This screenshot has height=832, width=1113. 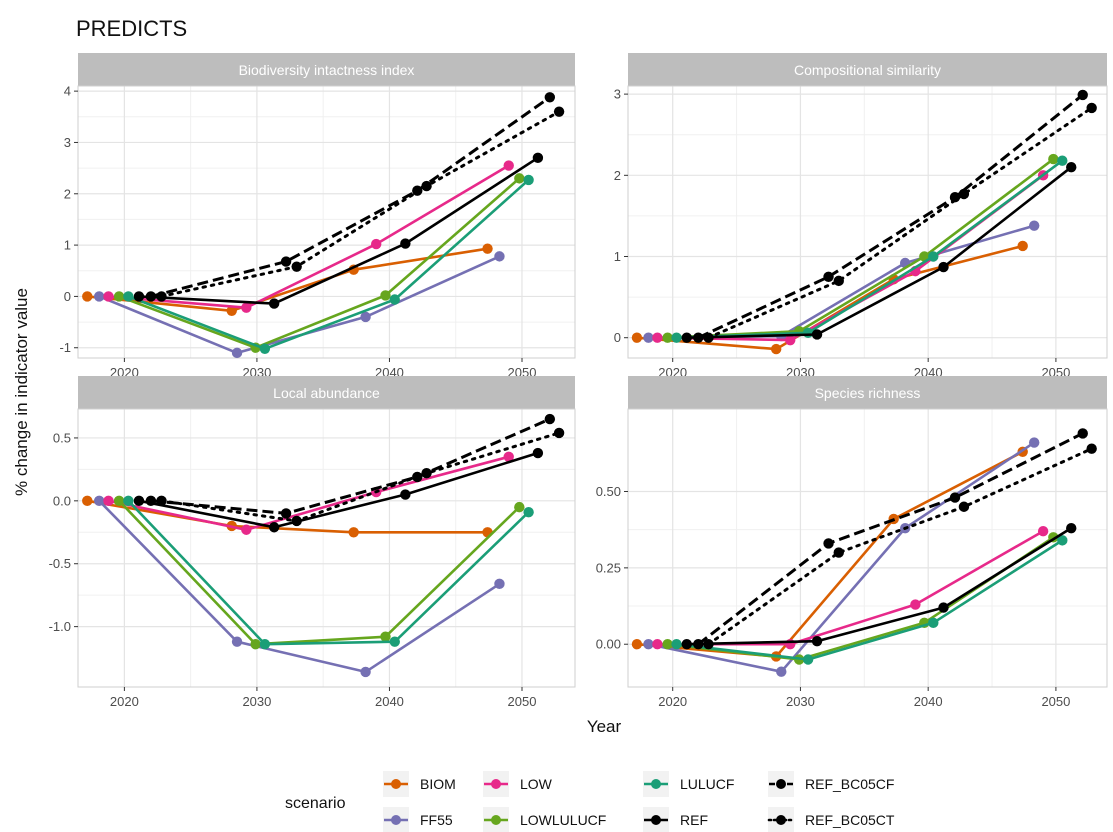 I want to click on strip-title: Local abundance, so click(x=326, y=393).